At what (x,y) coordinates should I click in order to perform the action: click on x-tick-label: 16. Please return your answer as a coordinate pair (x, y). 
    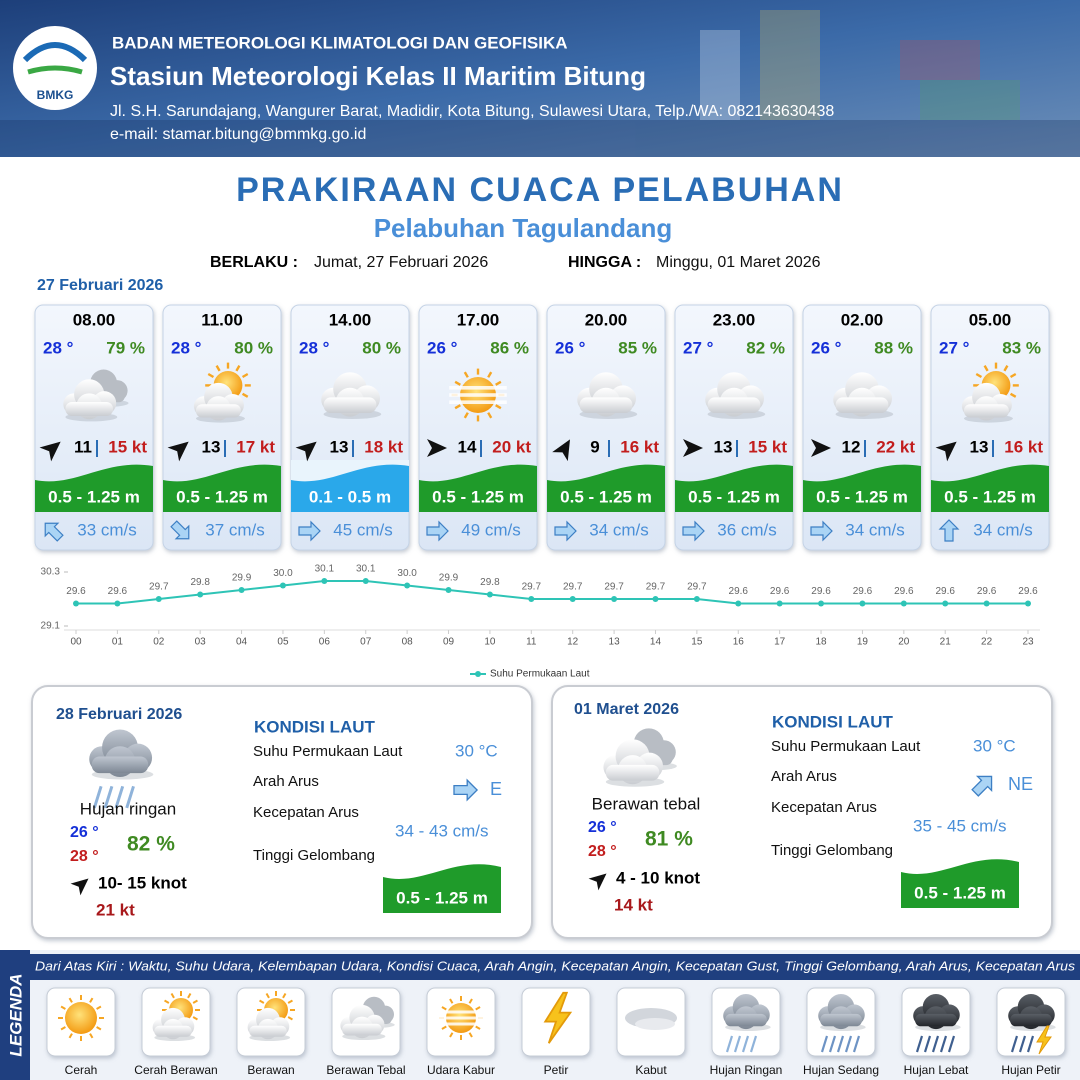
    Looking at the image, I should click on (739, 642).